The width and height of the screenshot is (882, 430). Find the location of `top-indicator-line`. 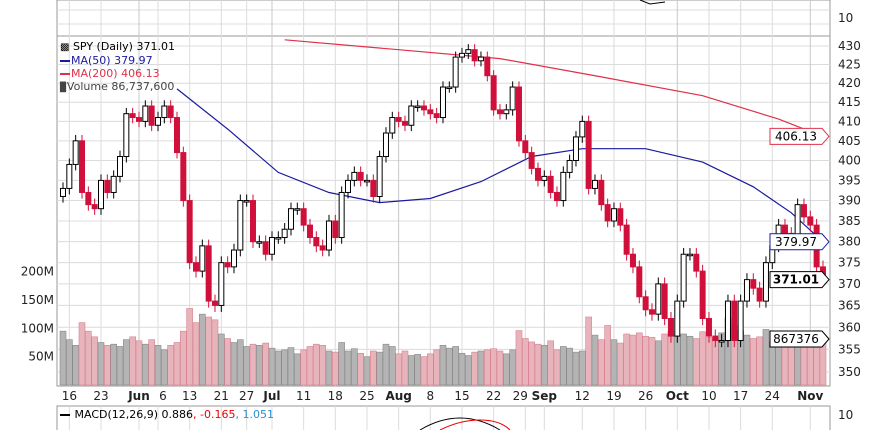

top-indicator-line is located at coordinates (652, 2).